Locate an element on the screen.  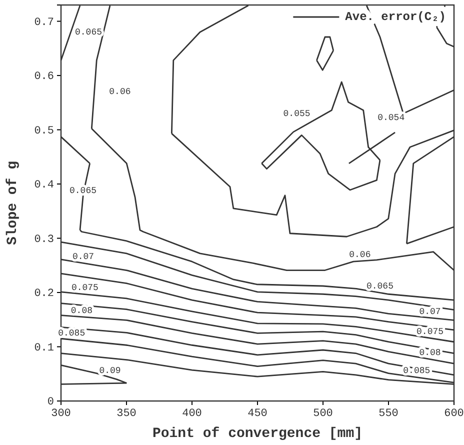
annotation: 0.085 is located at coordinates (416, 371).